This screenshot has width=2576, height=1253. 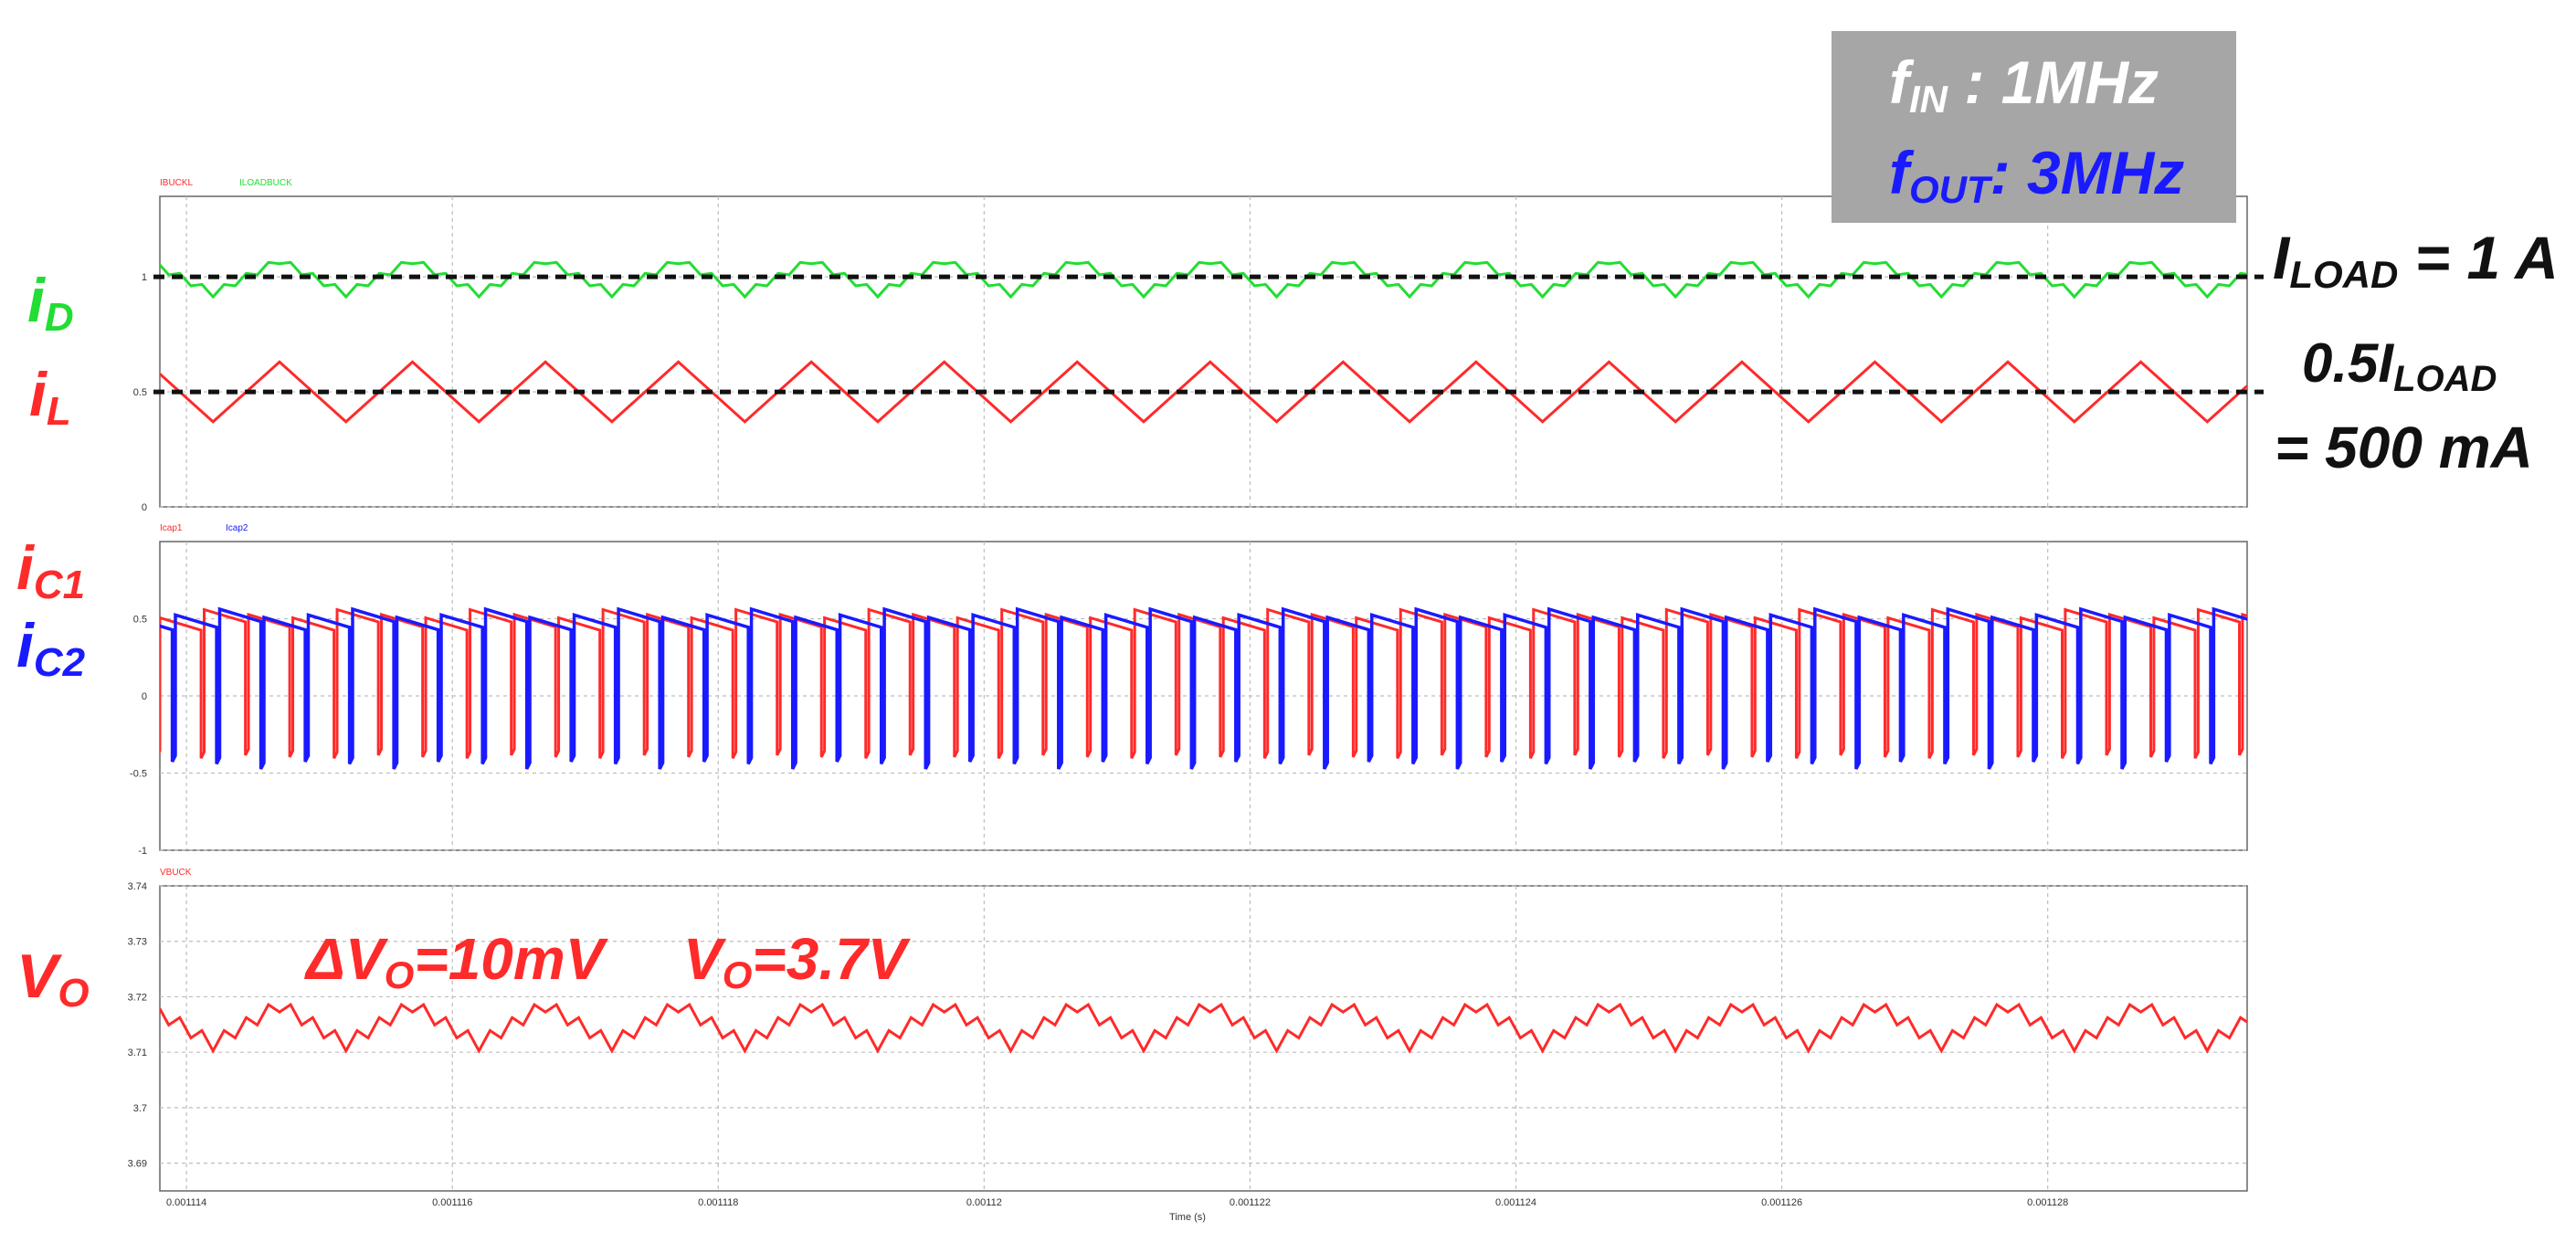 I want to click on label-ic1: iC1, so click(x=50, y=570).